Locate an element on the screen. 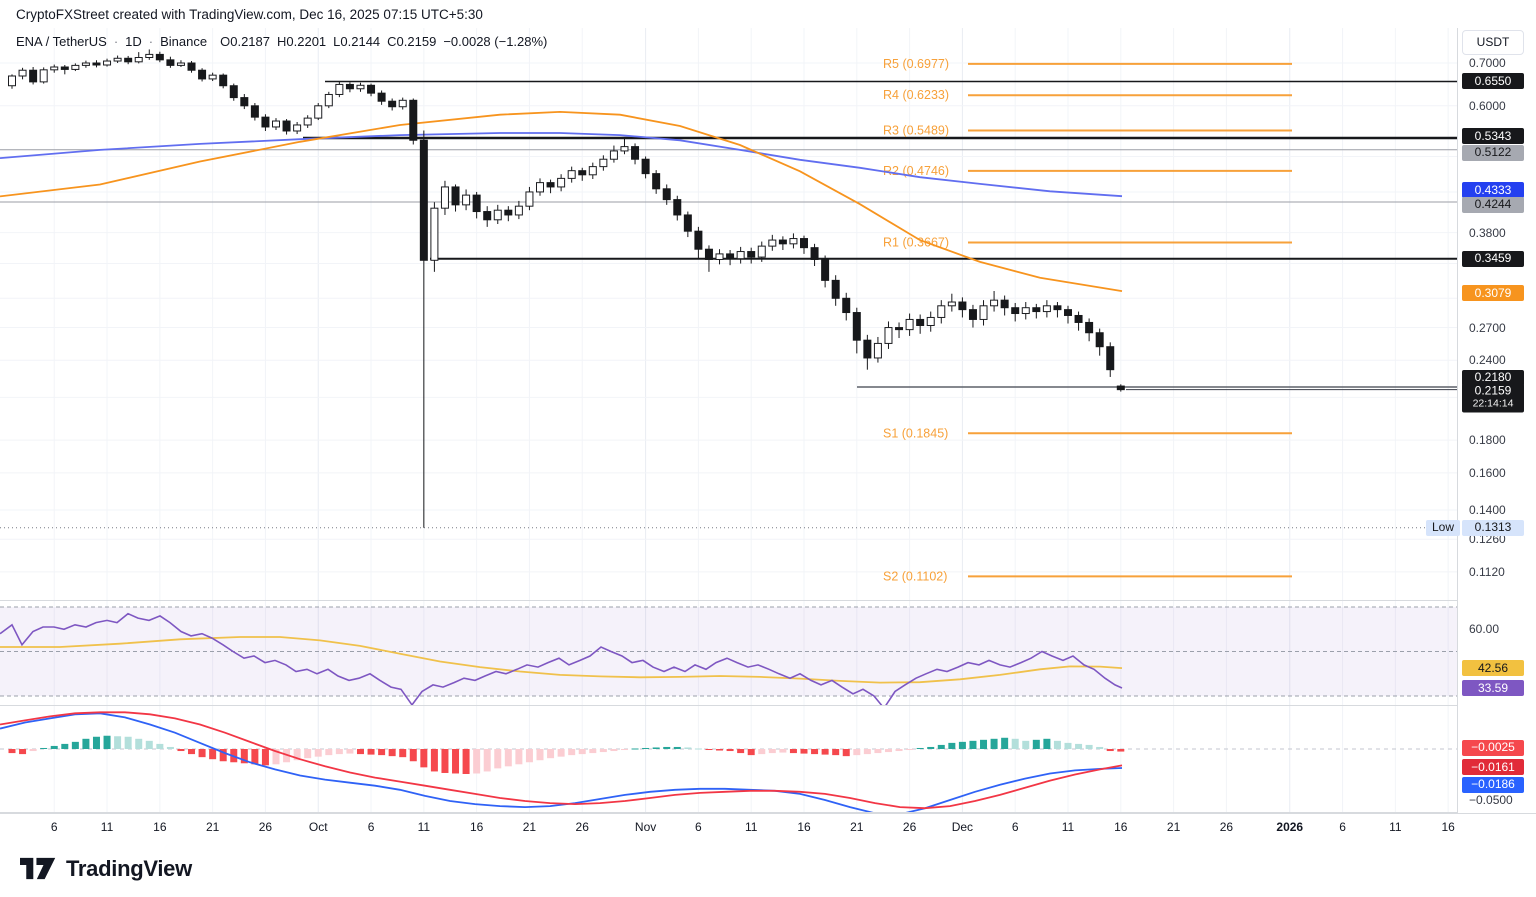 Image resolution: width=1536 pixels, height=897 pixels. rsi-ma-line is located at coordinates (561, 660).